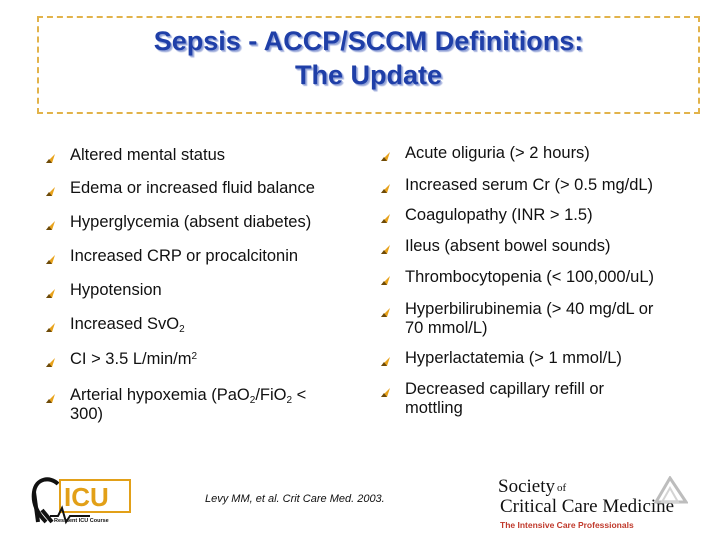 The height and width of the screenshot is (546, 728). Describe the element at coordinates (671, 490) in the screenshot. I see `sccm-mark-icon` at that location.